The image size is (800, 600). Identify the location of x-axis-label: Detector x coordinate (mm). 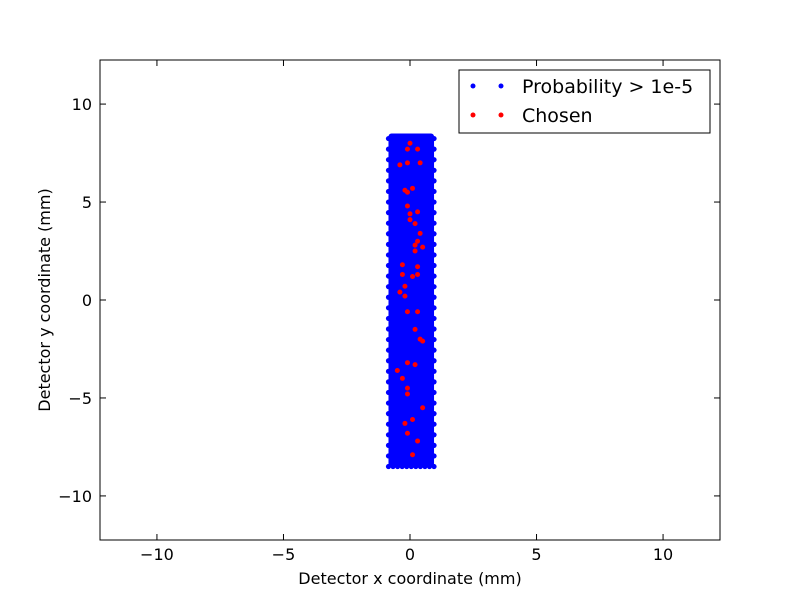
(409, 578).